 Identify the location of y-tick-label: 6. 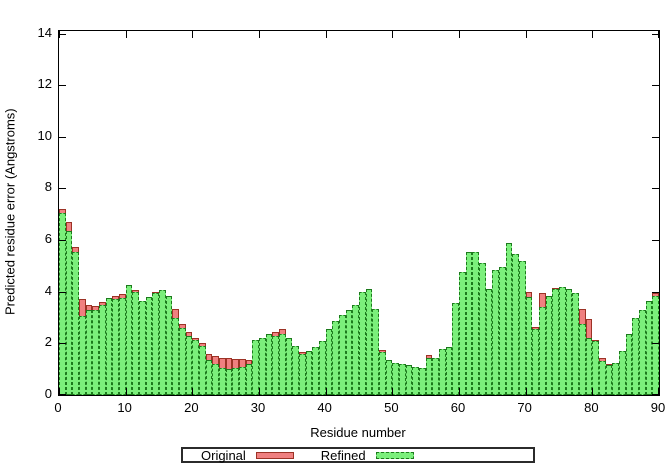
(48, 239).